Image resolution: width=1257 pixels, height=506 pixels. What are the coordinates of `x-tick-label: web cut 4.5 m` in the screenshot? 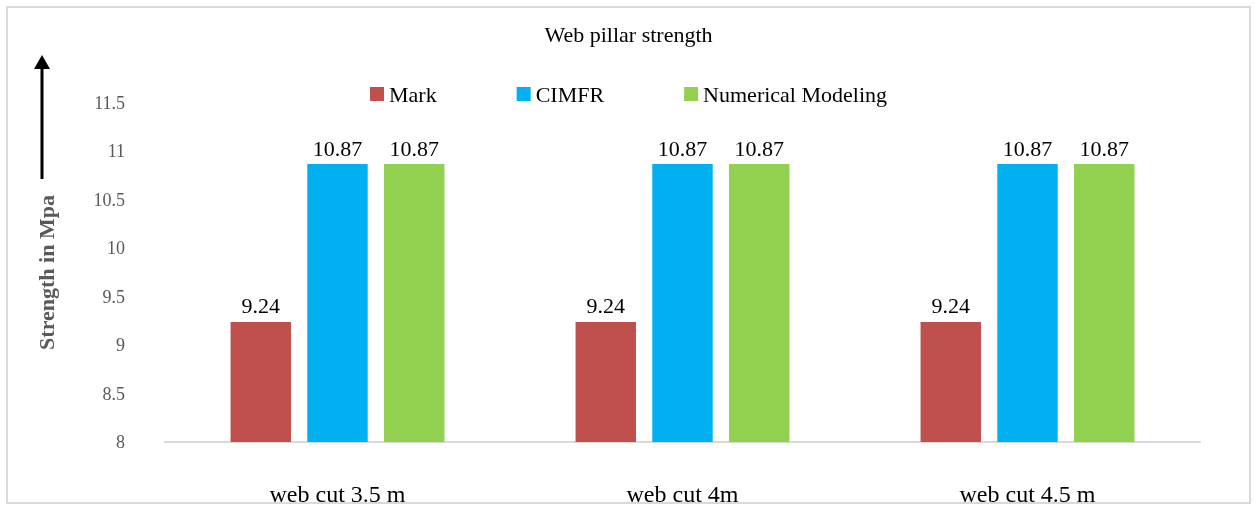 It's located at (1027, 493).